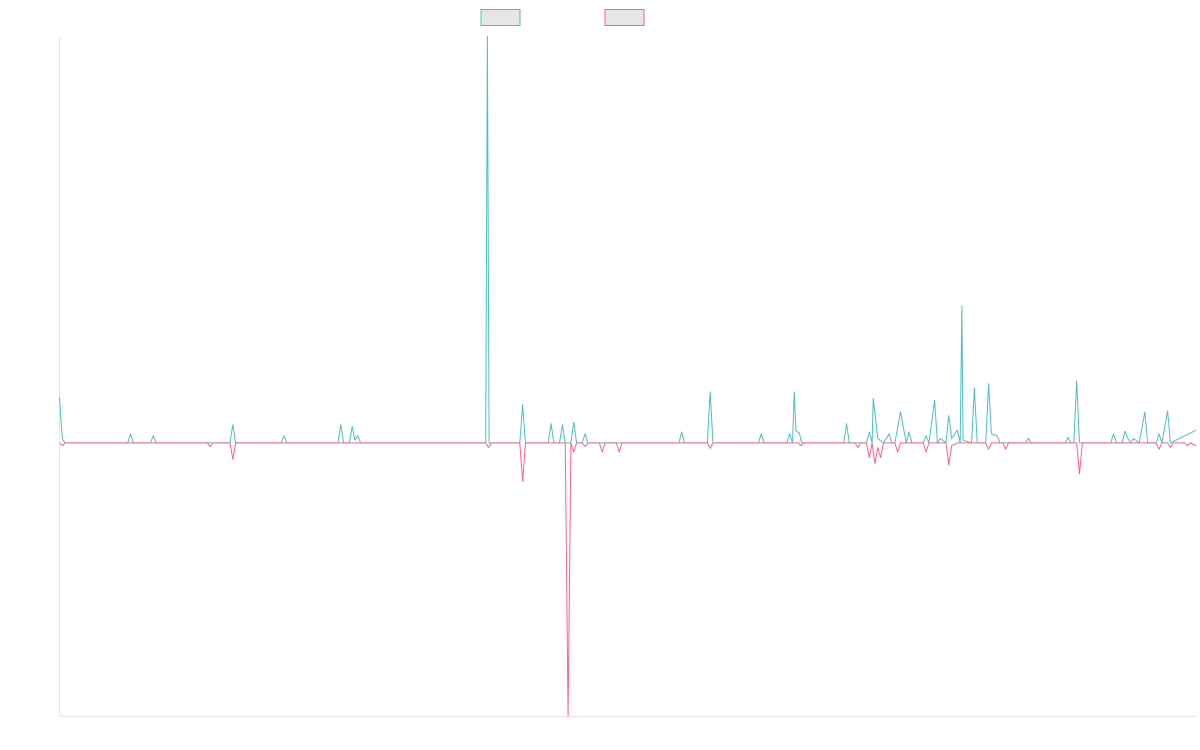 This screenshot has height=750, width=1200. Describe the element at coordinates (562, 17) in the screenshot. I see `legend` at that location.